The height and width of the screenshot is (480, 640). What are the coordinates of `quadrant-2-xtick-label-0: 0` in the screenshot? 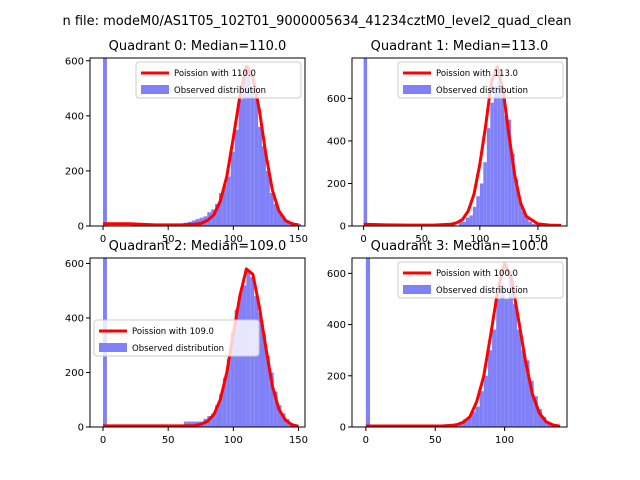 It's located at (103, 440).